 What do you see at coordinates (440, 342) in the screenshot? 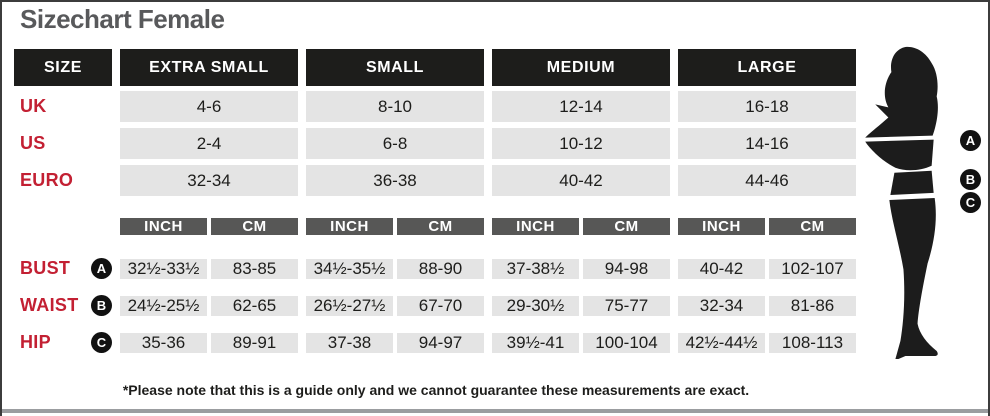
I see `cell-hip-s-cm: 94-97` at bounding box center [440, 342].